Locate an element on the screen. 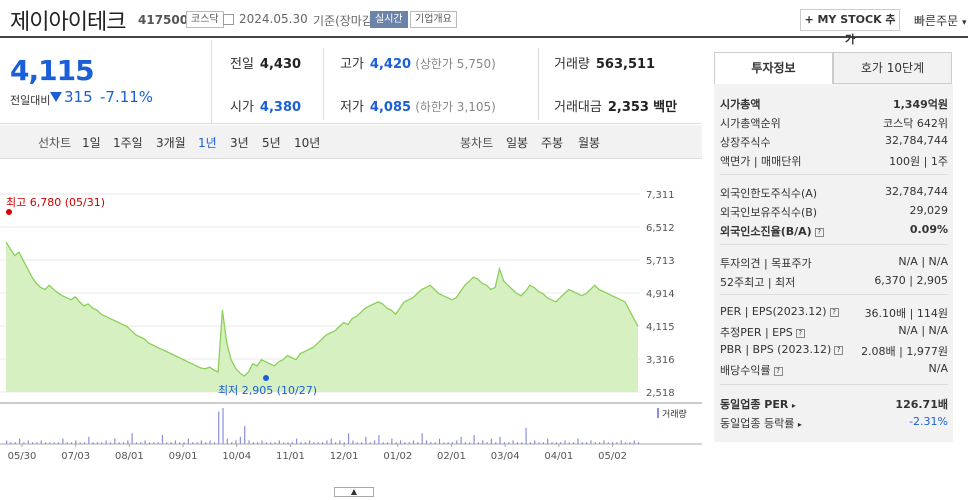 The image size is (968, 500). y-axis: 7,311 6,512 5,713 4,914 4,115 3,316 2,518 is located at coordinates (660, 294).